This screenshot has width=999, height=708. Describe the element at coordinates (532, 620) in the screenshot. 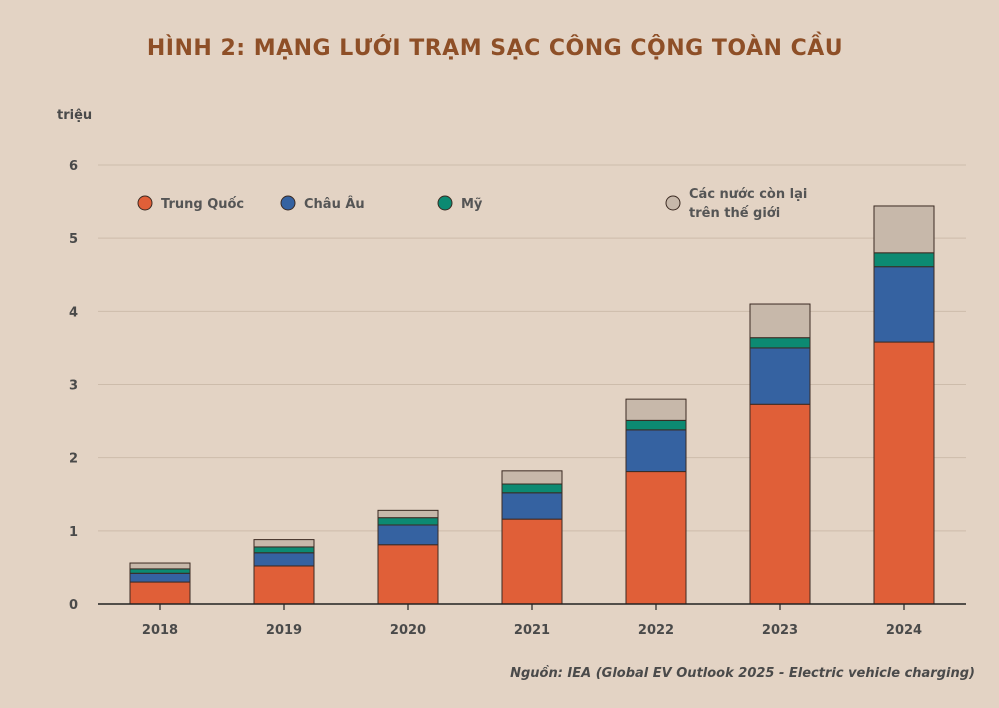

I see `x-axis: 2018 2019 2020 2021 2022 2023 2024` at that location.